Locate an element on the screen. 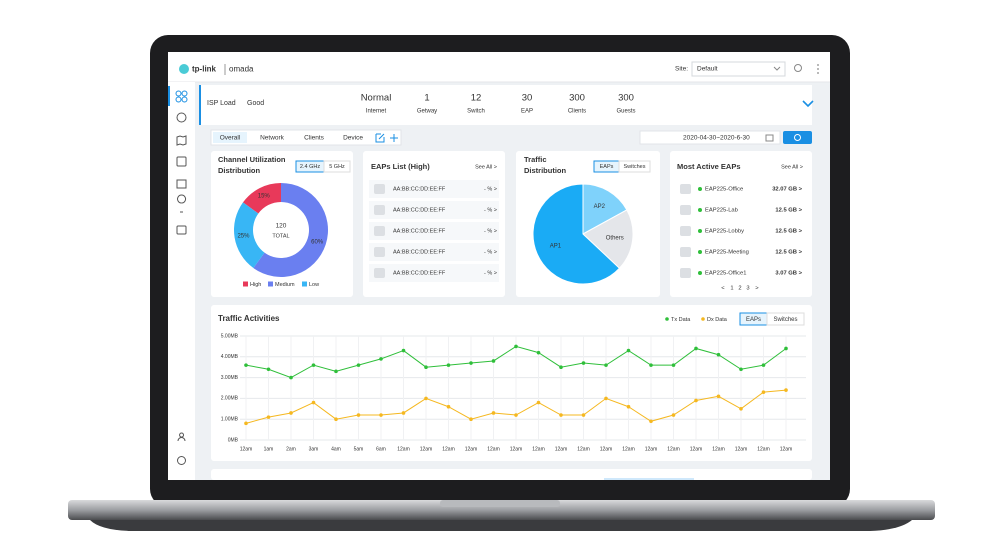 This screenshot has width=1000, height=558. laptop-base is located at coordinates (501, 510).